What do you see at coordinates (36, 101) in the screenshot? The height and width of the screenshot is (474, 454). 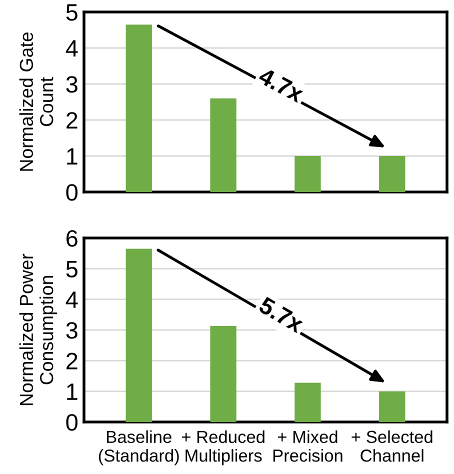 I see `y-axis-title: Normalized Gate Count` at bounding box center [36, 101].